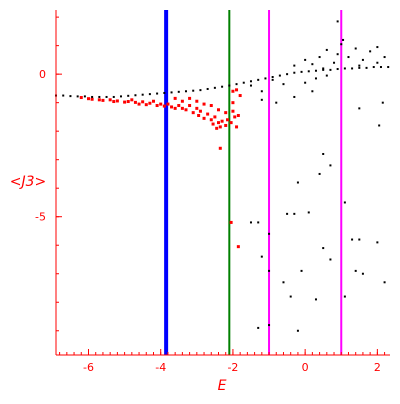 The height and width of the screenshot is (404, 400). What do you see at coordinates (305, 367) in the screenshot?
I see `x-tick-label: 0` at bounding box center [305, 367].